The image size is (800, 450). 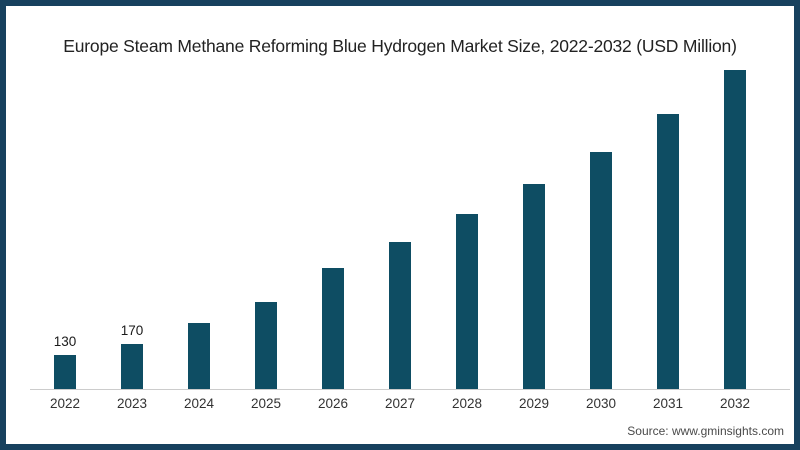 I want to click on x-axis-label: 2024, so click(x=199, y=403).